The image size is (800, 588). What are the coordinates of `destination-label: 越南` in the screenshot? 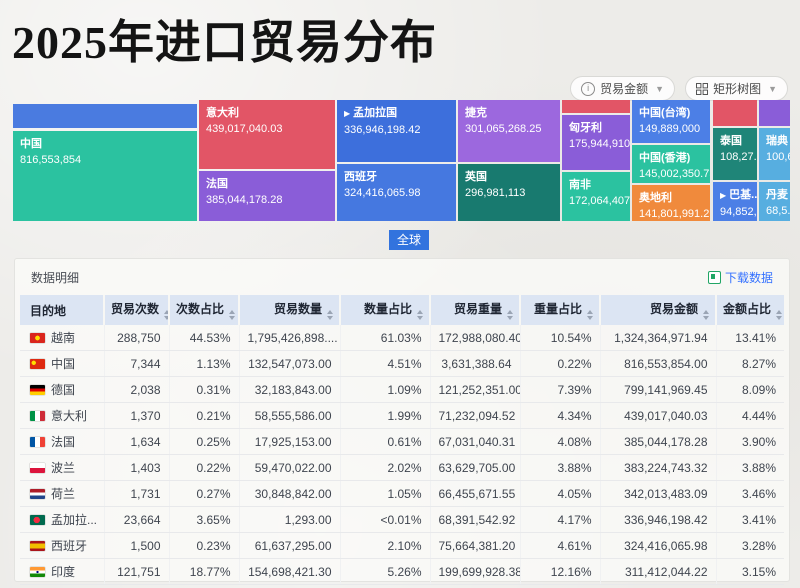 It's located at (63, 338).